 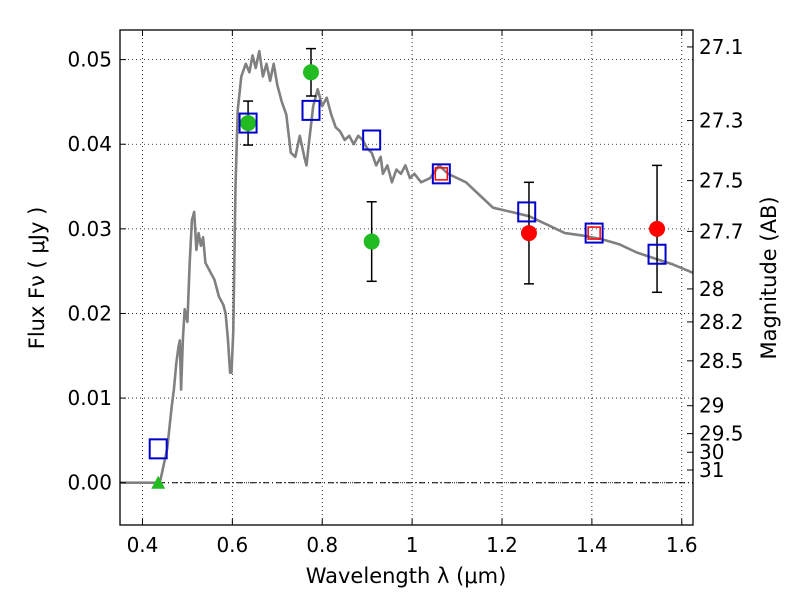 I want to click on y-tick-label: 0.04, so click(x=89, y=144).